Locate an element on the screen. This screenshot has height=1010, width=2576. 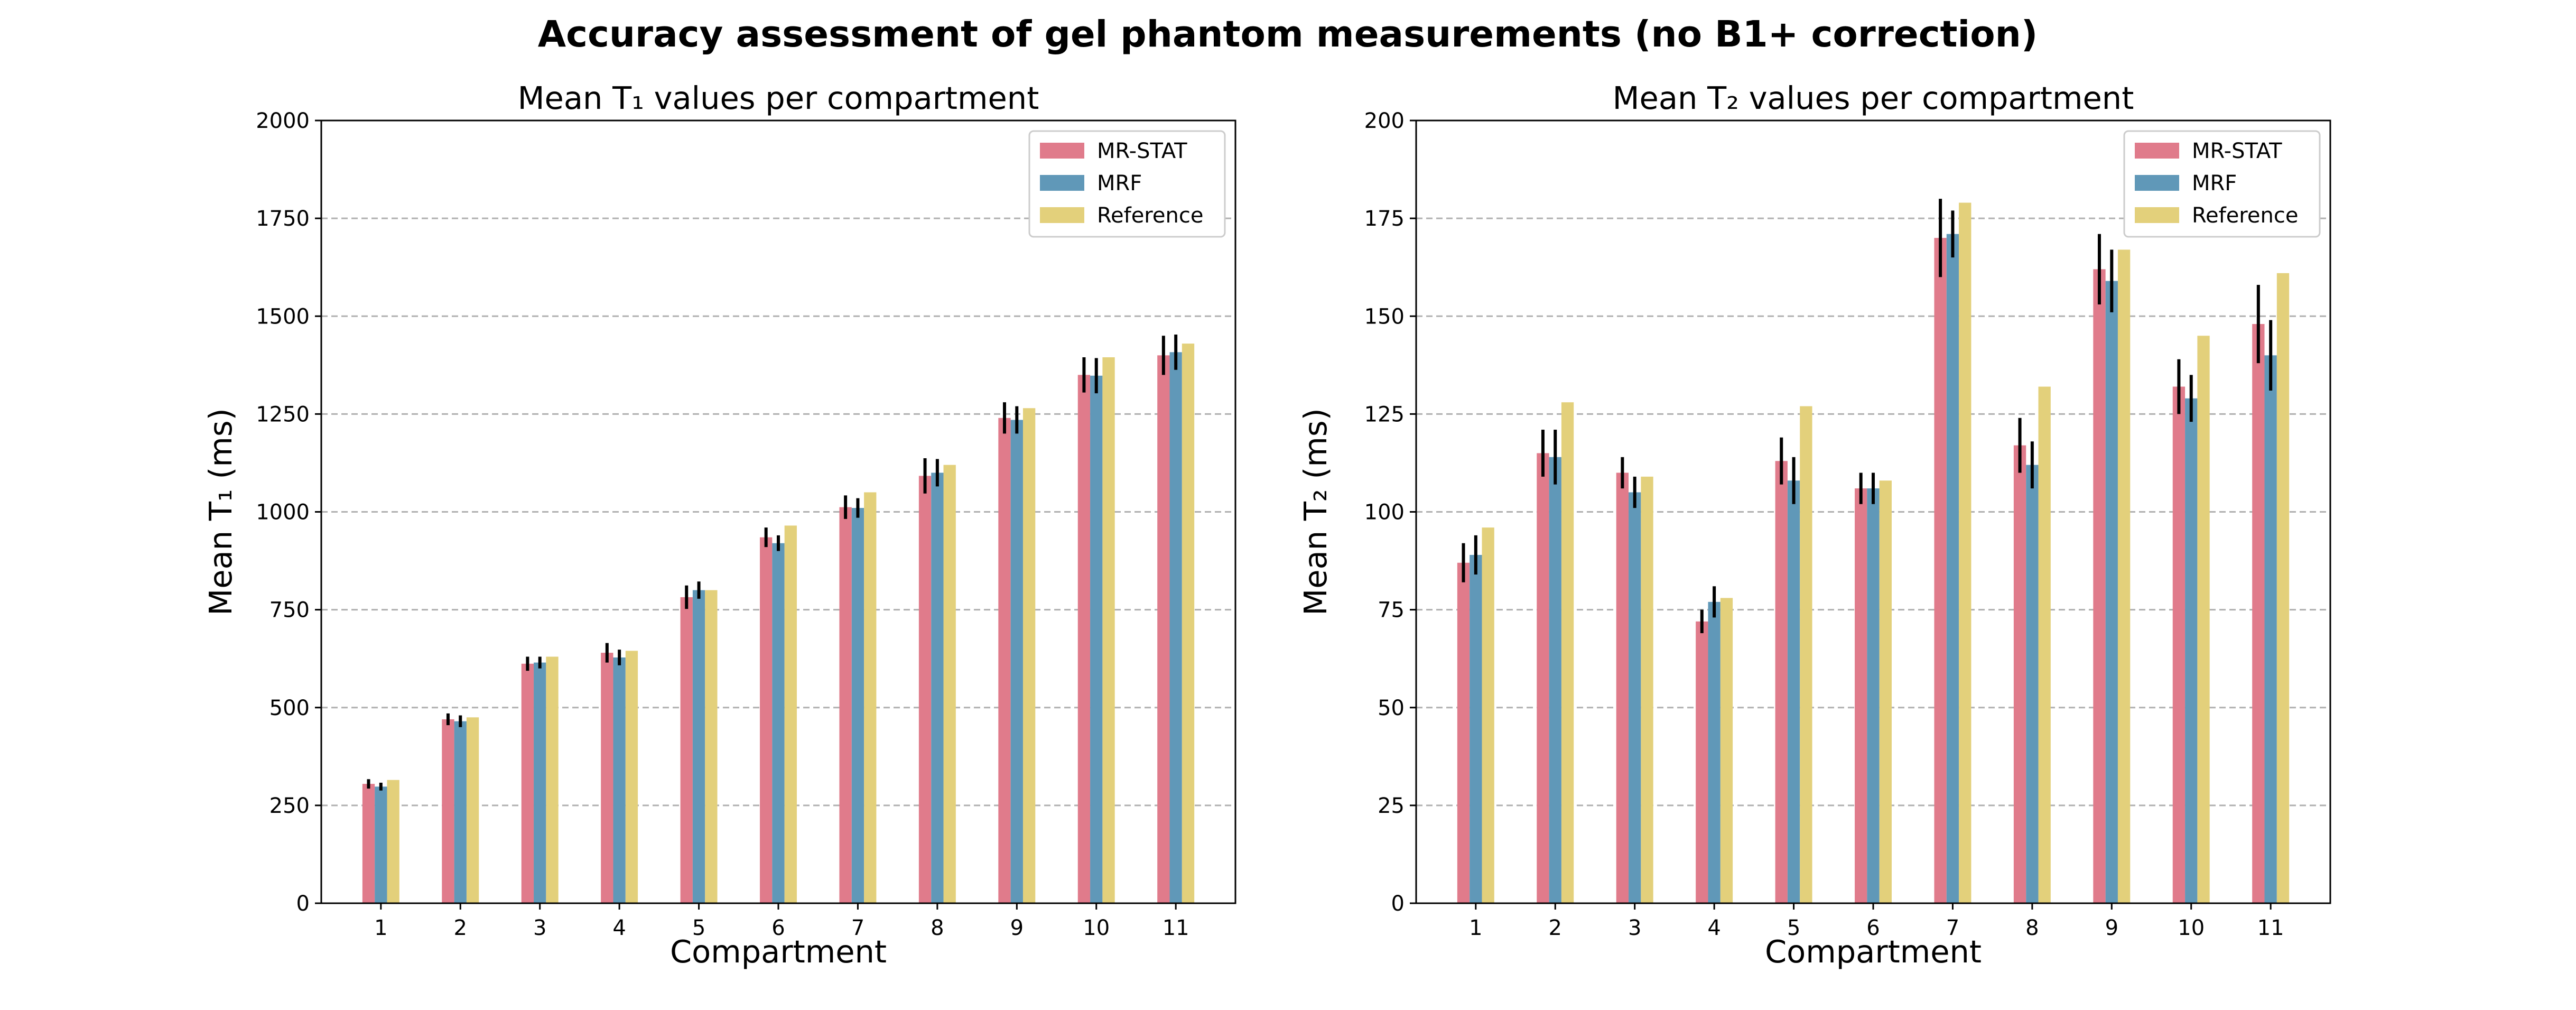
t2-legend-swatch-reference is located at coordinates (2157, 215).